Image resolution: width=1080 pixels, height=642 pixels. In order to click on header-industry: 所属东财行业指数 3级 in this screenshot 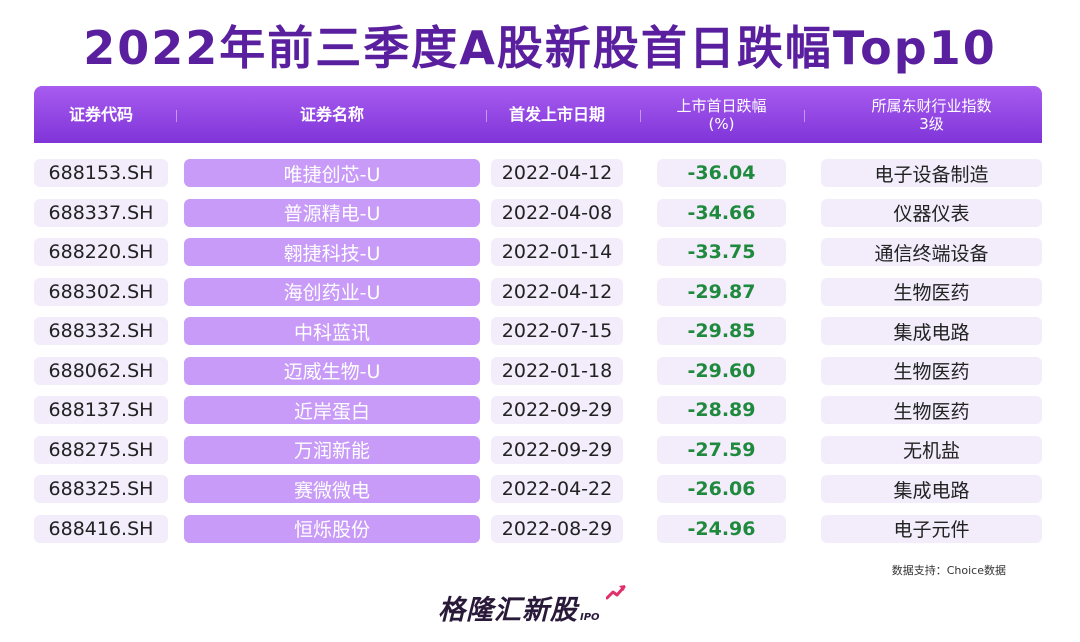, I will do `click(931, 114)`.